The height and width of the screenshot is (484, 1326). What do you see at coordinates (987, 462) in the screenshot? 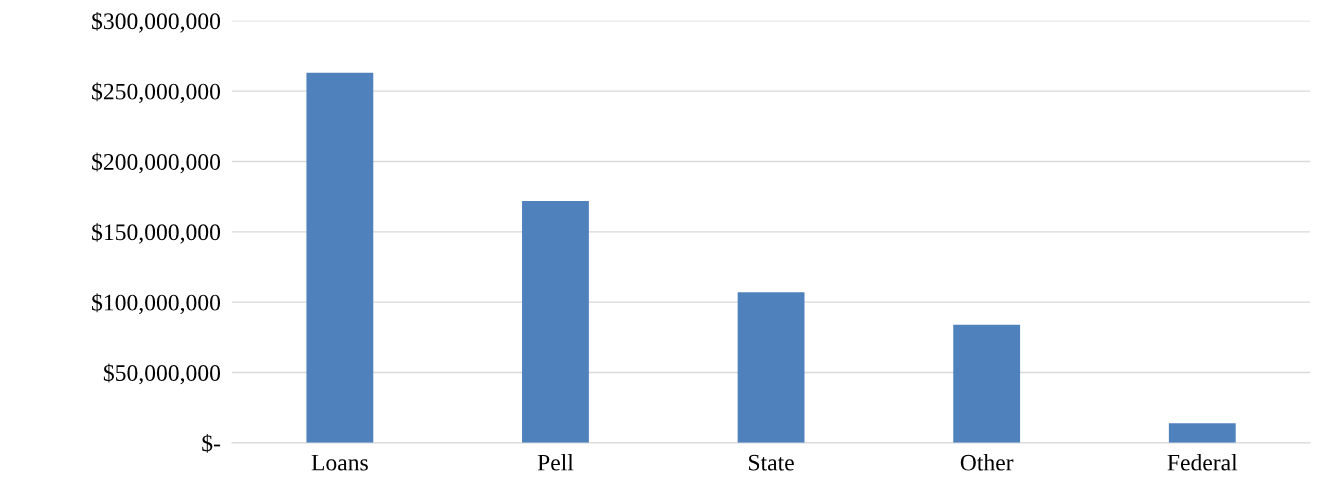
I see `x-tick-label: Other` at bounding box center [987, 462].